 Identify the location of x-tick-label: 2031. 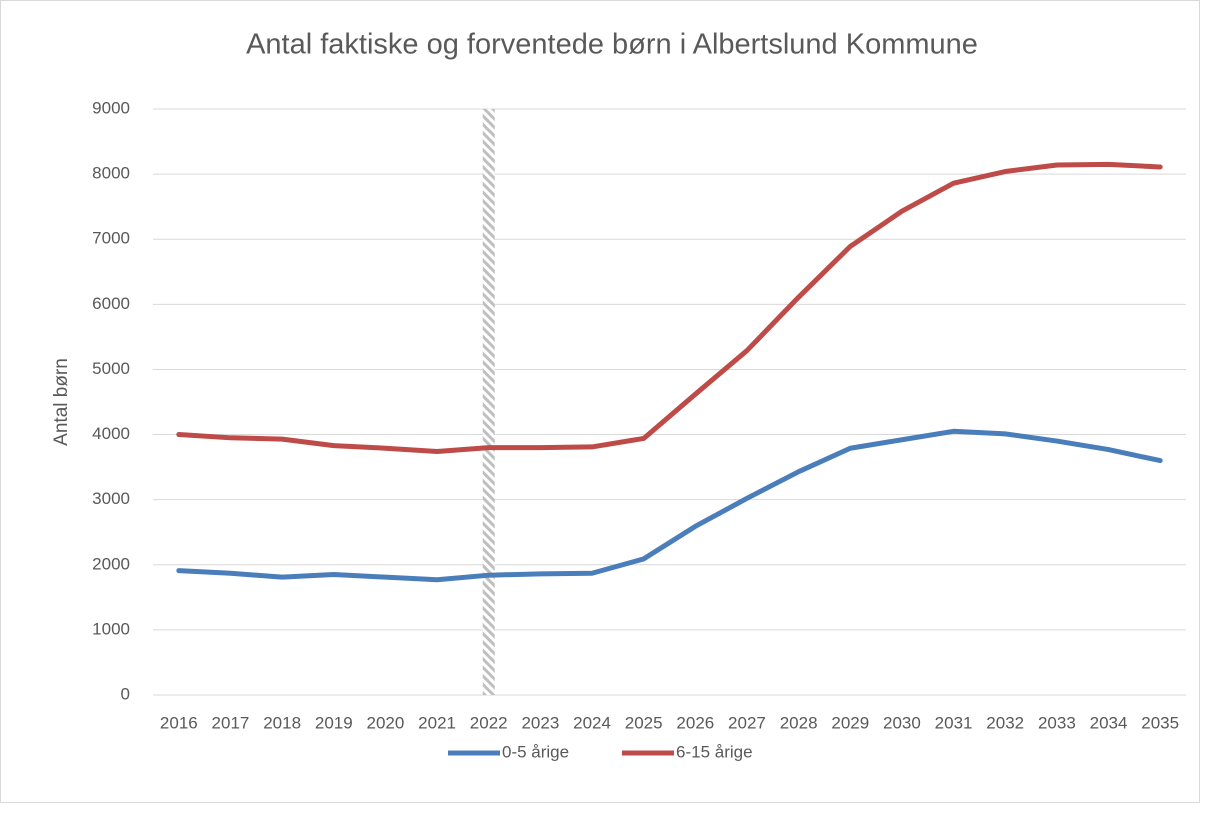
(954, 722).